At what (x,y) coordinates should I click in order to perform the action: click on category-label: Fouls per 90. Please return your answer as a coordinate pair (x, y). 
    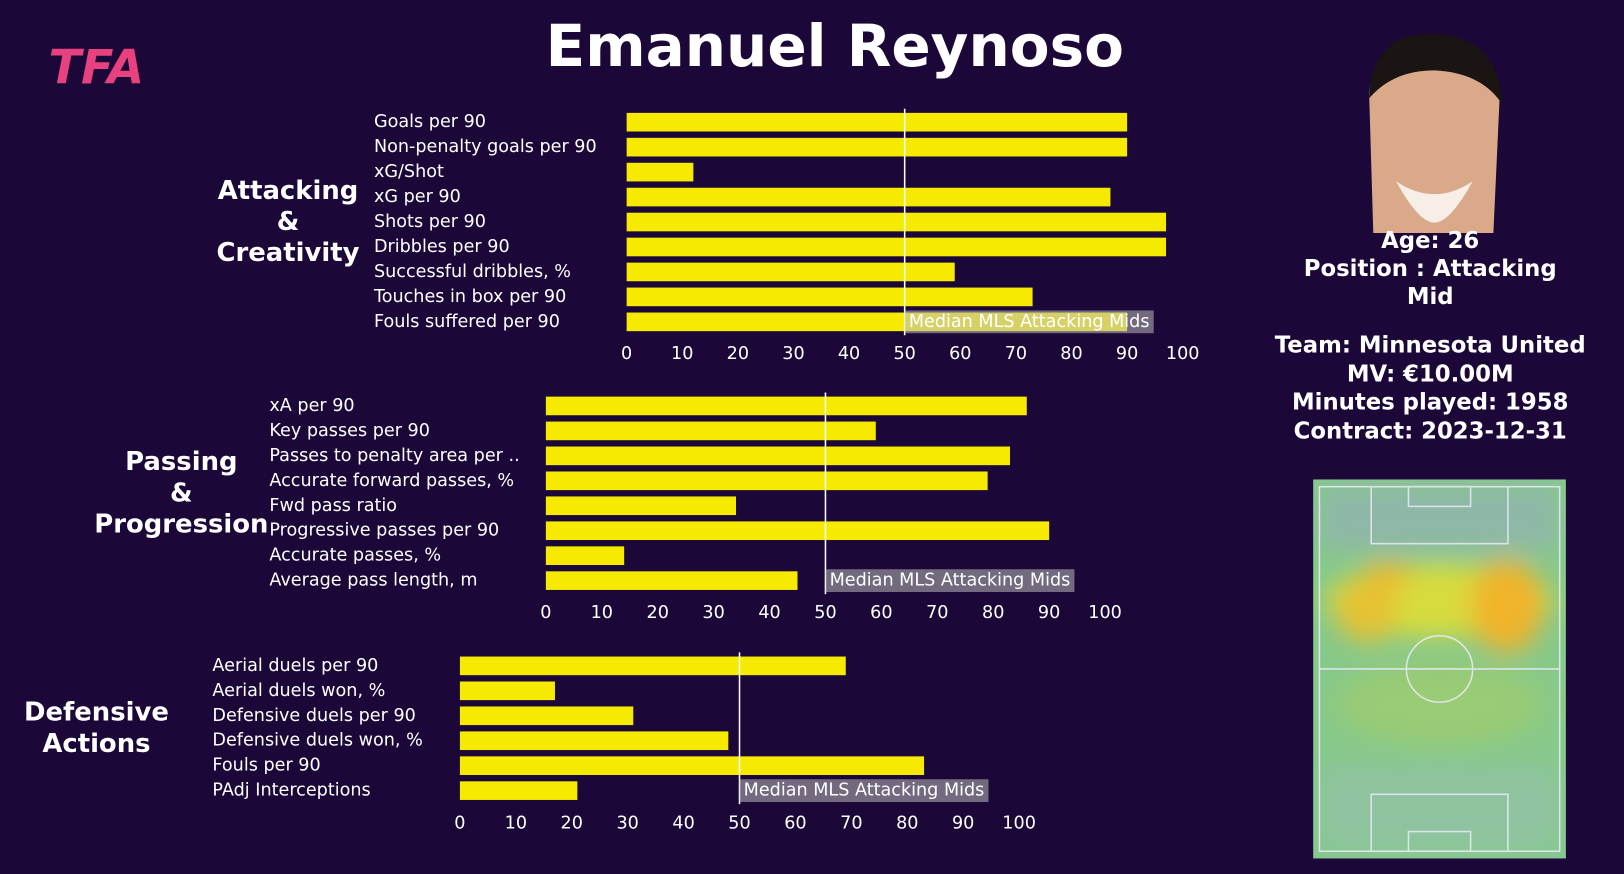
    Looking at the image, I should click on (266, 766).